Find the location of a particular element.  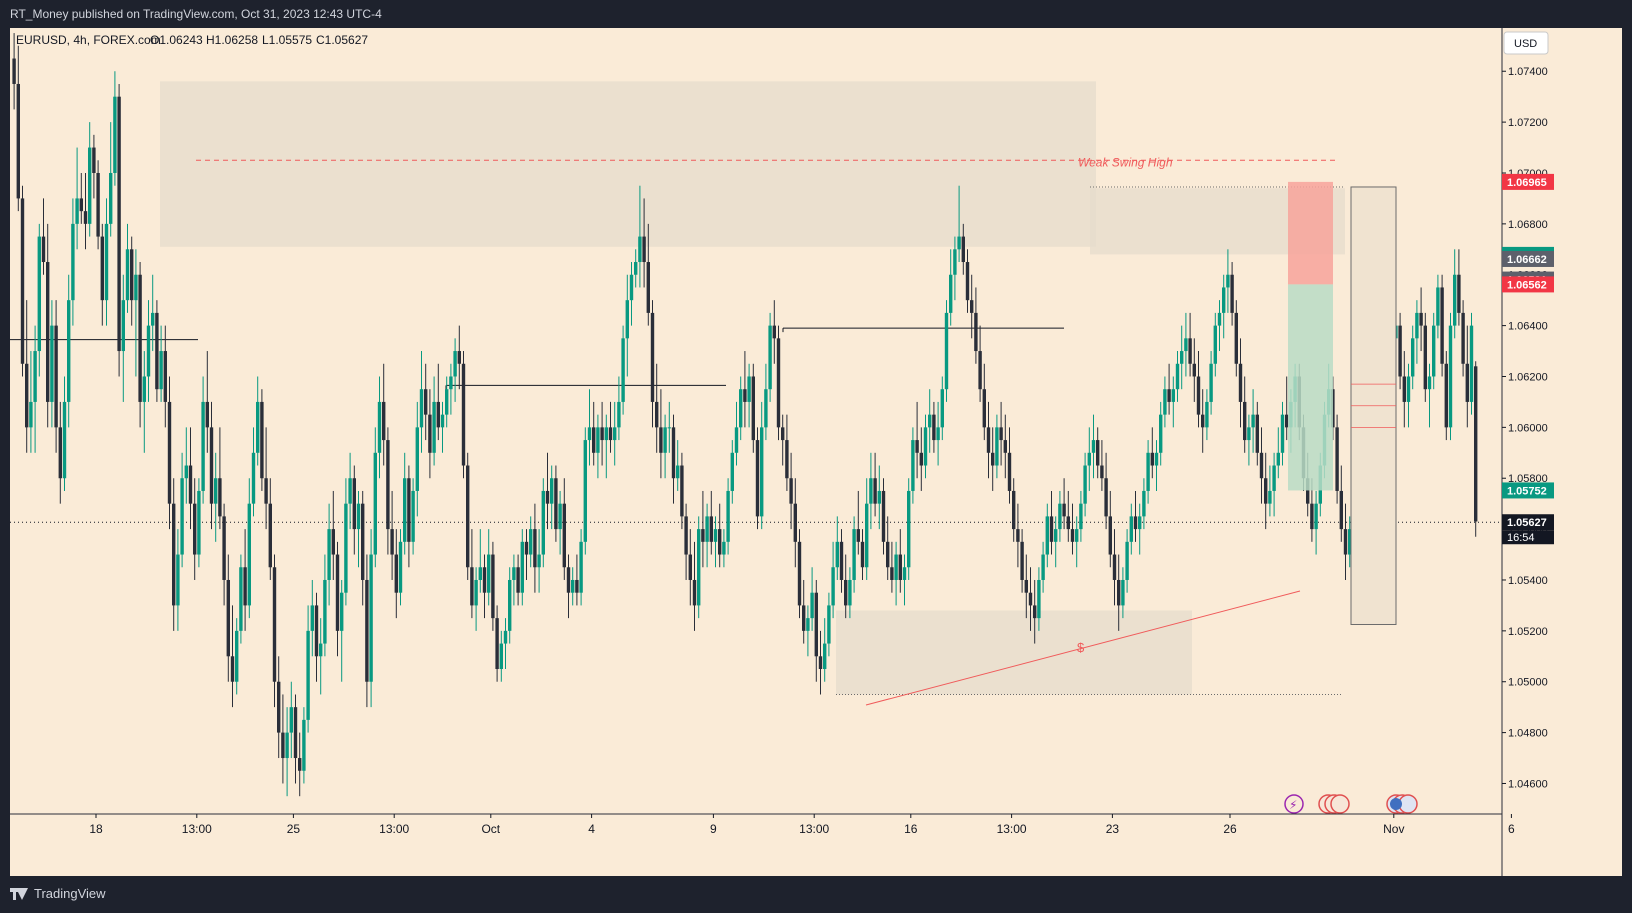

x-tick-label: 16 is located at coordinates (911, 829).